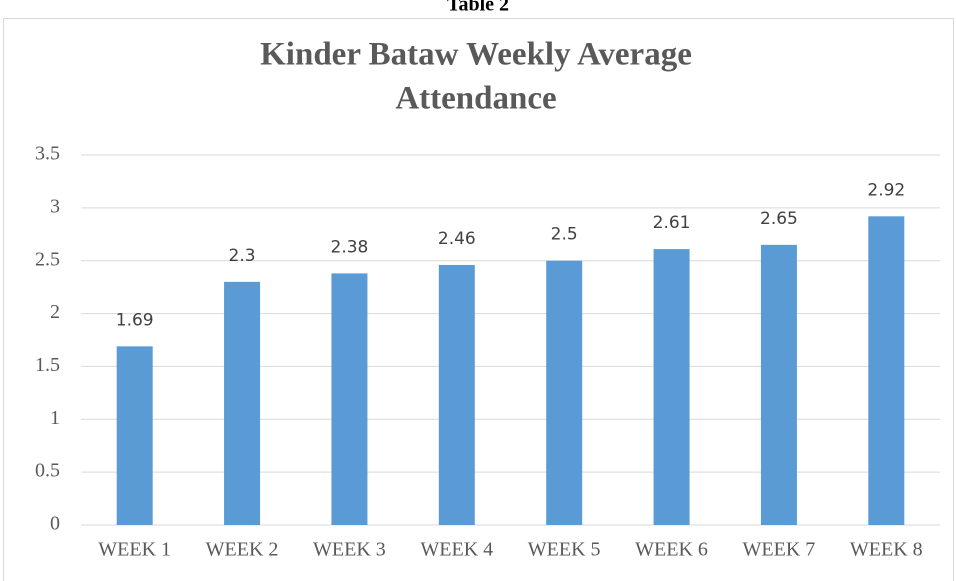 The image size is (956, 581). I want to click on data-label: 2.65, so click(779, 219).